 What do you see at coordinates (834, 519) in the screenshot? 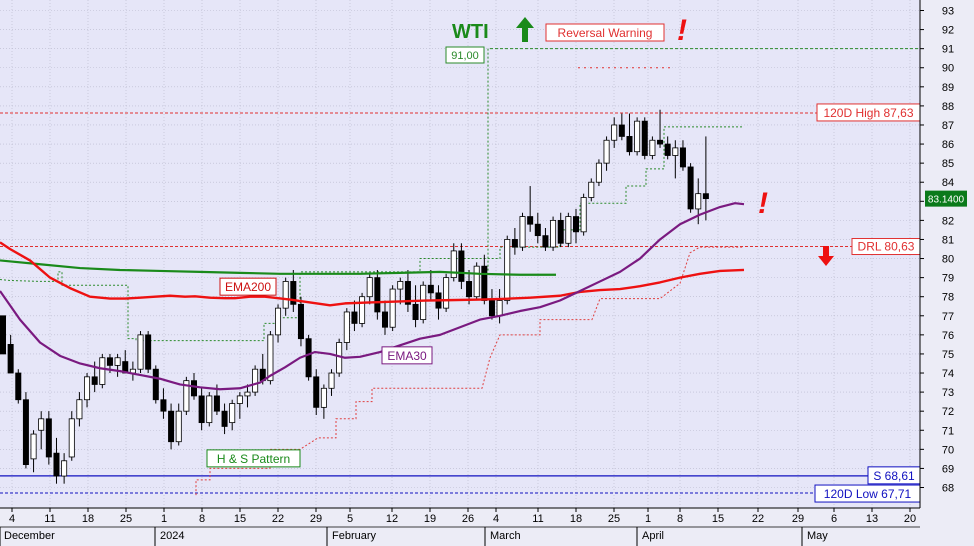
I see `x-tick-label: 6` at bounding box center [834, 519].